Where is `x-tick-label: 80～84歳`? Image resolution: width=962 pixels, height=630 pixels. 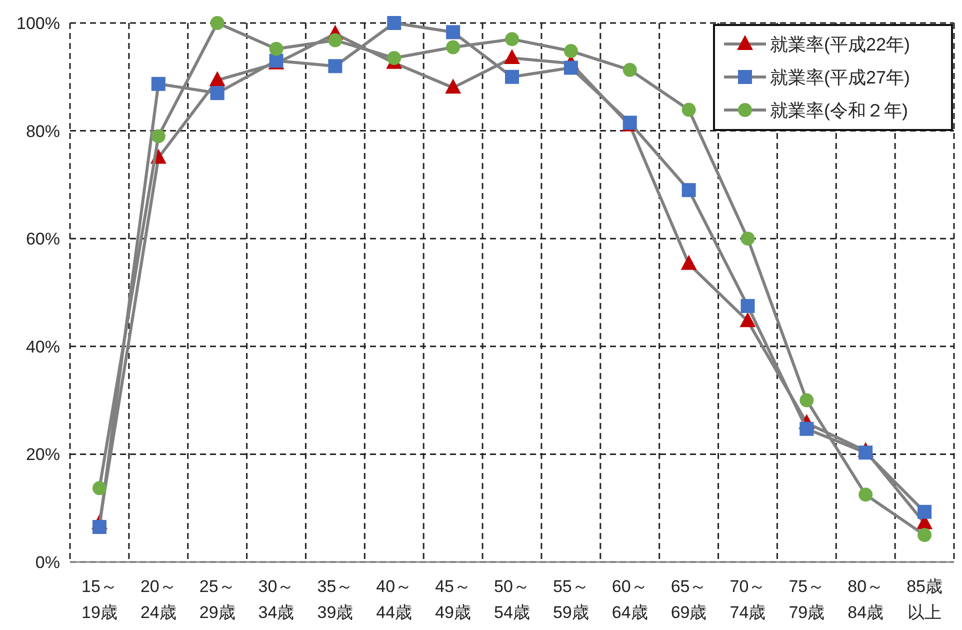
x-tick-label: 80～84歳 is located at coordinates (866, 599).